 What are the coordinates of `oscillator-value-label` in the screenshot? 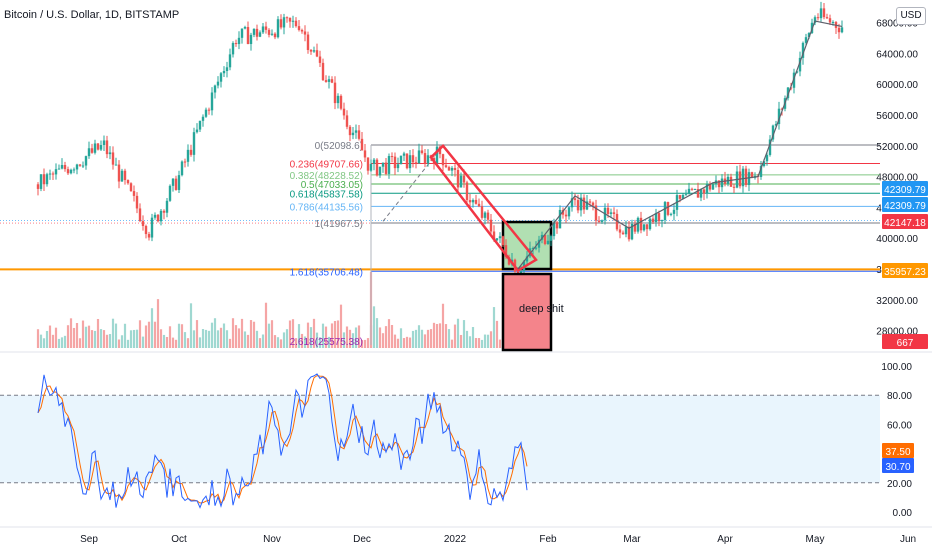 It's located at (898, 465).